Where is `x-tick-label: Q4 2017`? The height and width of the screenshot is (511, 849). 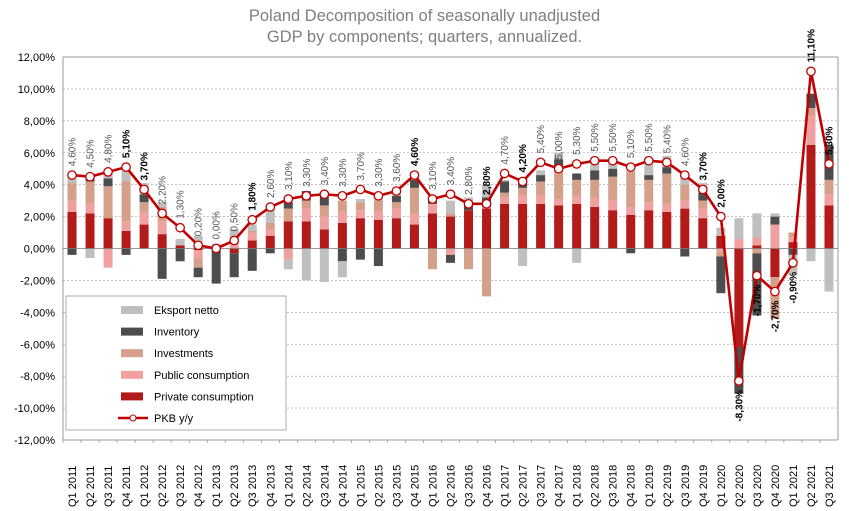 x-tick-label: Q4 2017 is located at coordinates (560, 486).